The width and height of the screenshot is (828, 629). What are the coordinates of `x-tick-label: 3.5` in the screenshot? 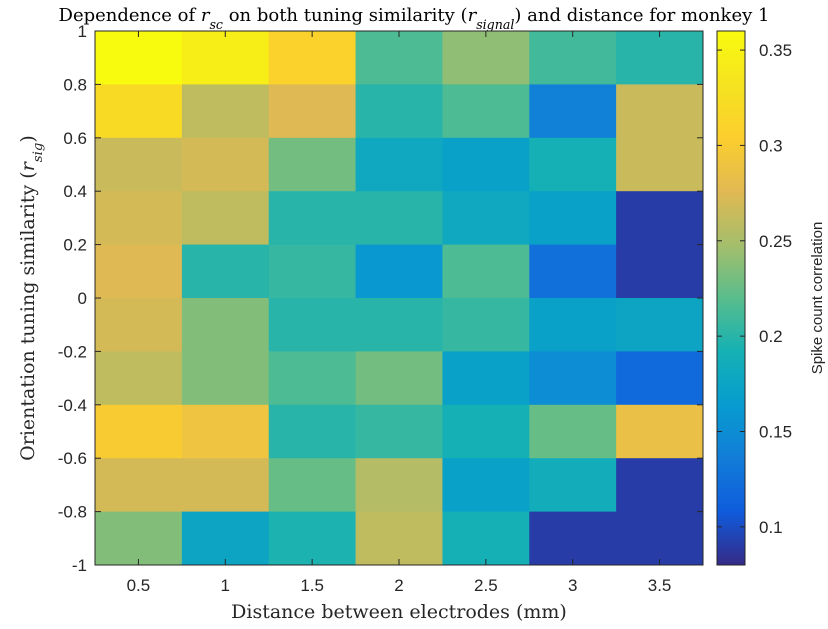 It's located at (660, 585).